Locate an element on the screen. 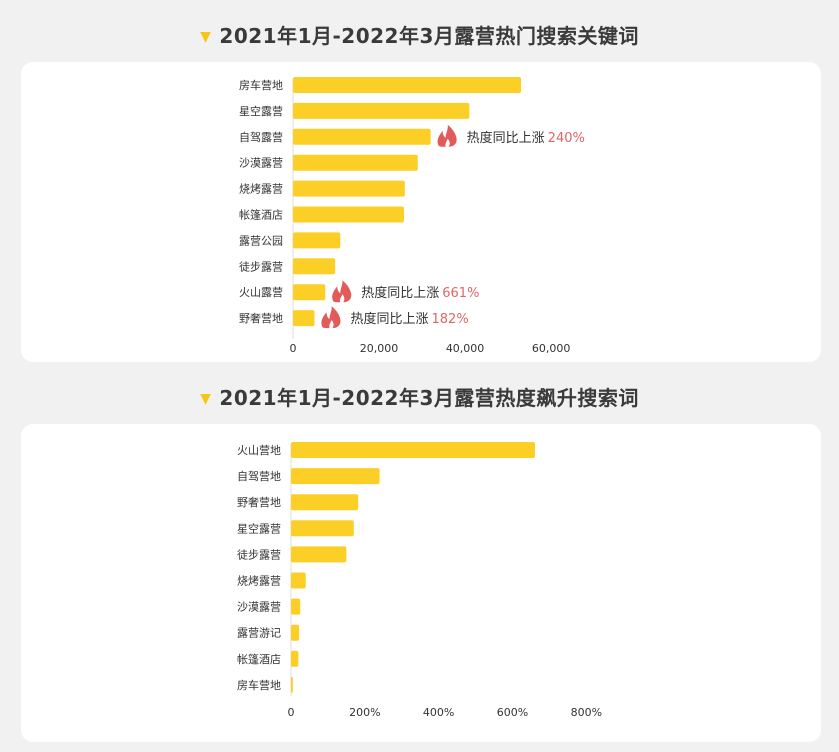 The width and height of the screenshot is (839, 752). annotation-label: 热度同比上涨 661% is located at coordinates (420, 293).